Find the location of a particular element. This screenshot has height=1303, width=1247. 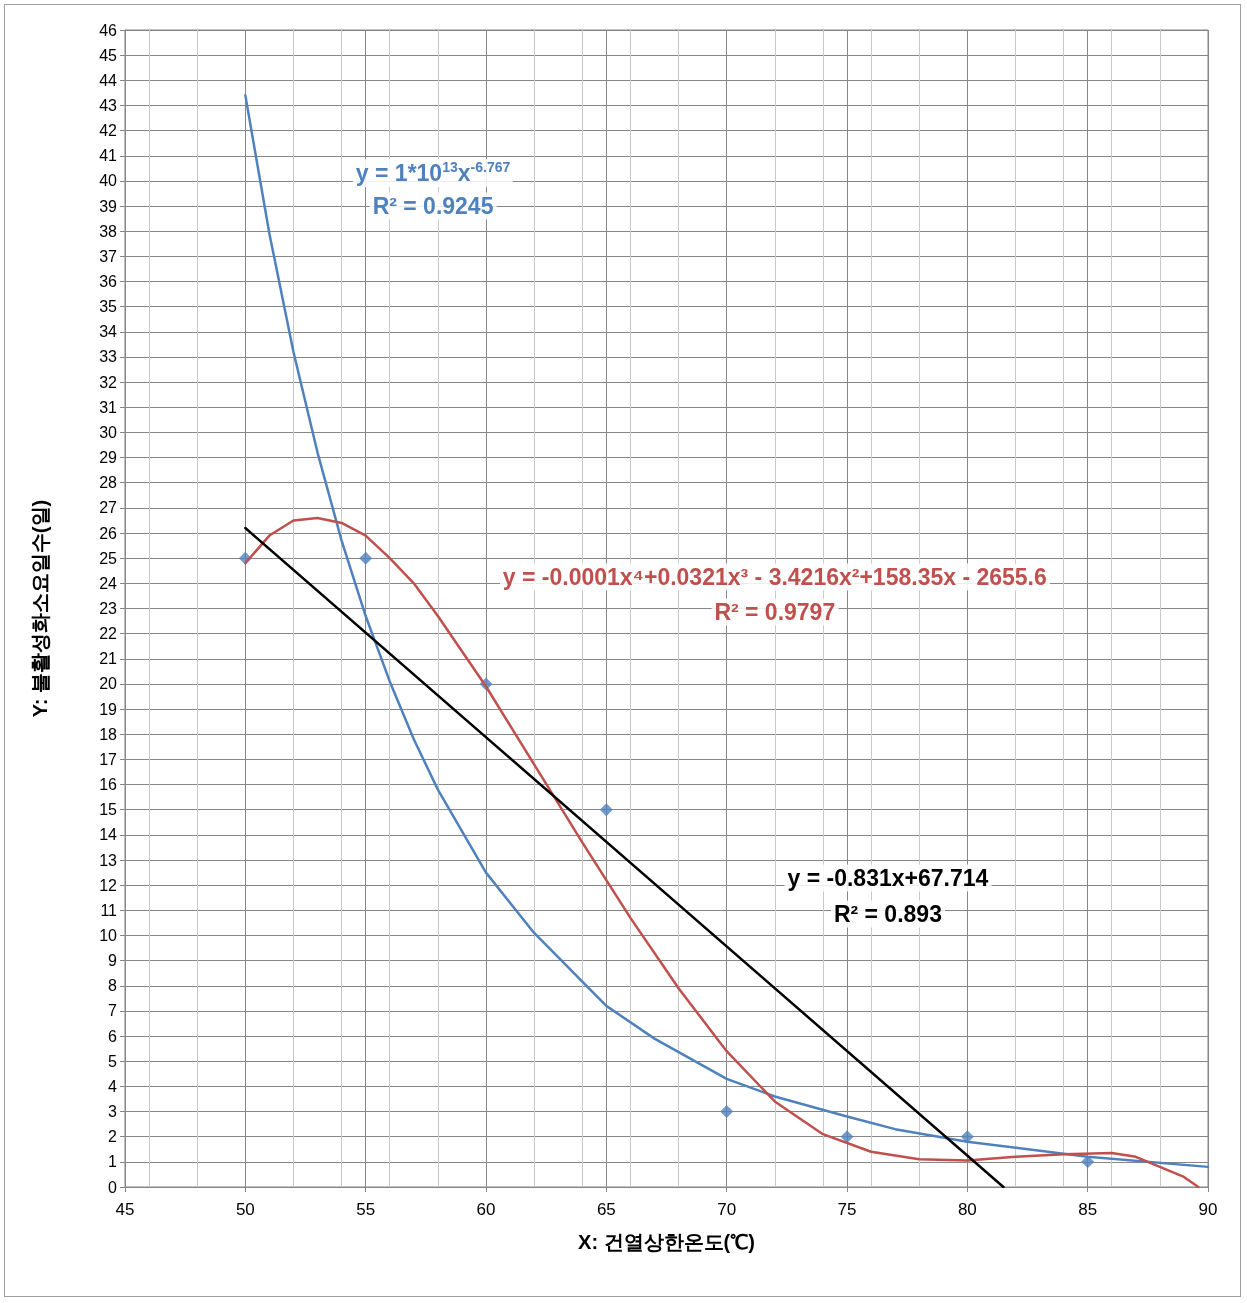

x-tick-label: 60 is located at coordinates (486, 1209).